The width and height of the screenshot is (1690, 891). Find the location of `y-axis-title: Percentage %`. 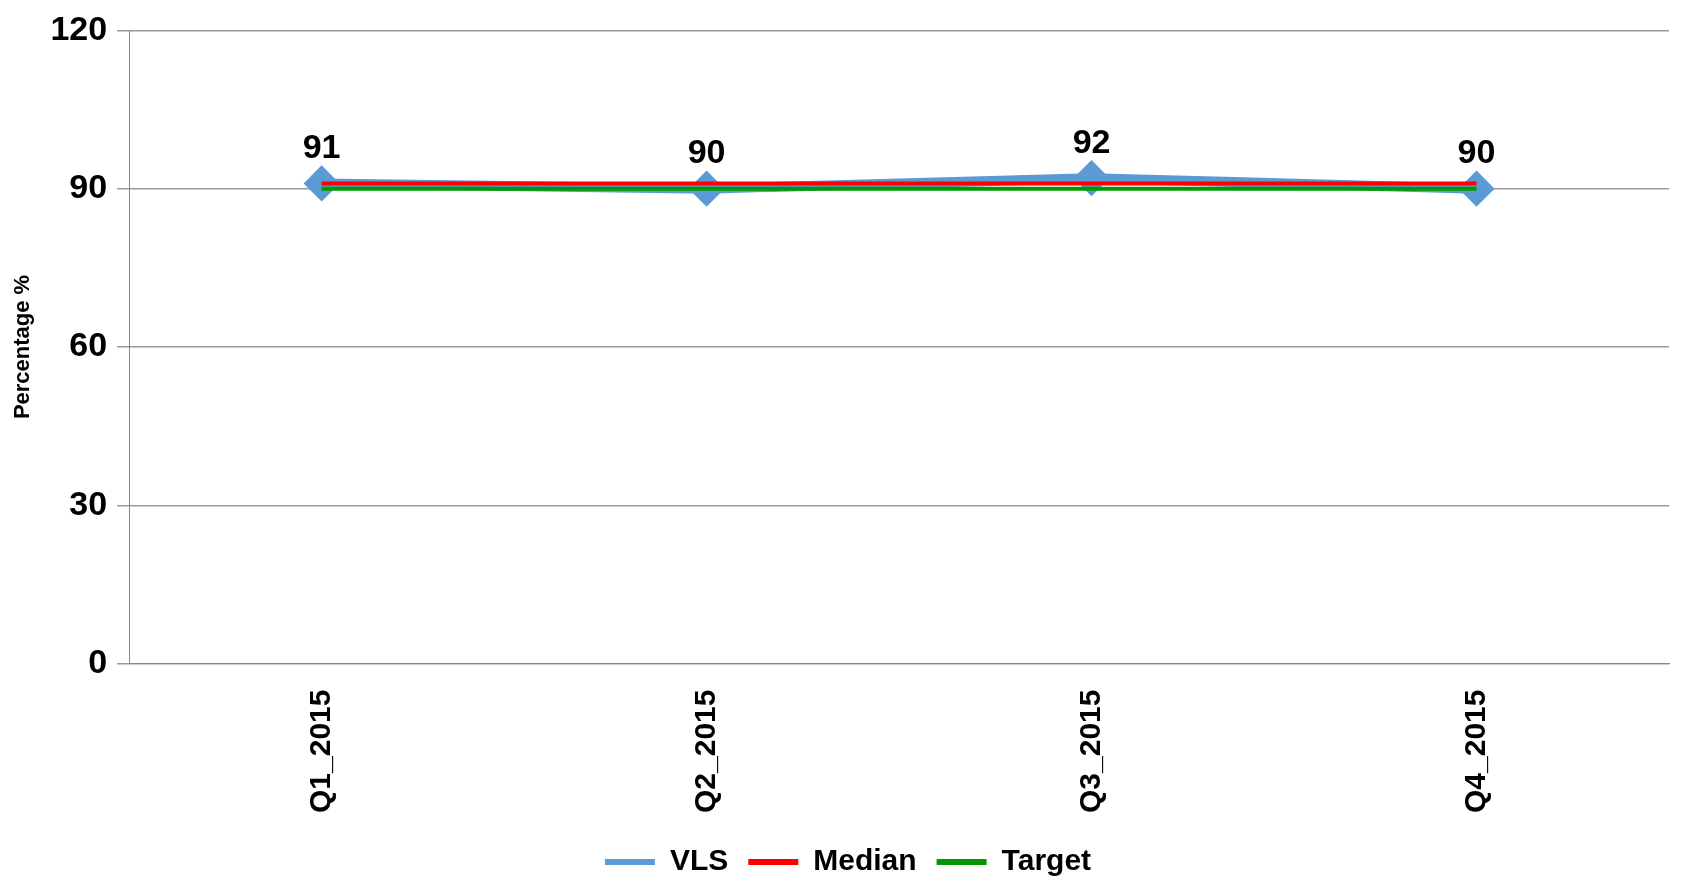

y-axis-title: Percentage % is located at coordinates (22, 347).